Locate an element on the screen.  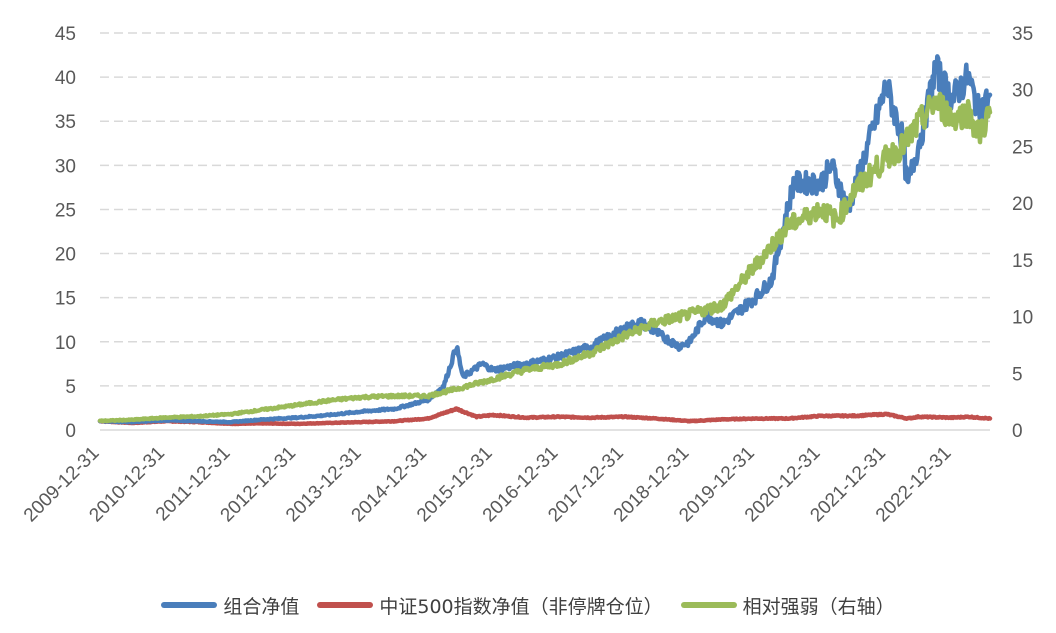
legend-item-portfolio: 组合净值 is located at coordinates (230, 605).